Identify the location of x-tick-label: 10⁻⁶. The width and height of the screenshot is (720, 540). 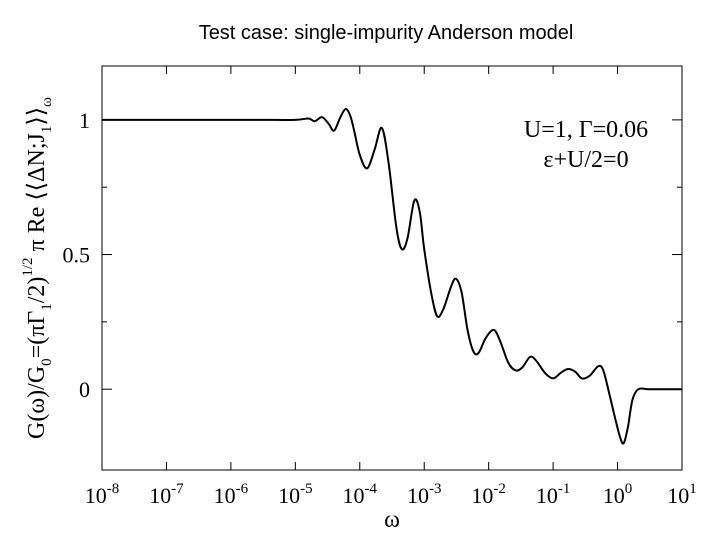
(231, 494).